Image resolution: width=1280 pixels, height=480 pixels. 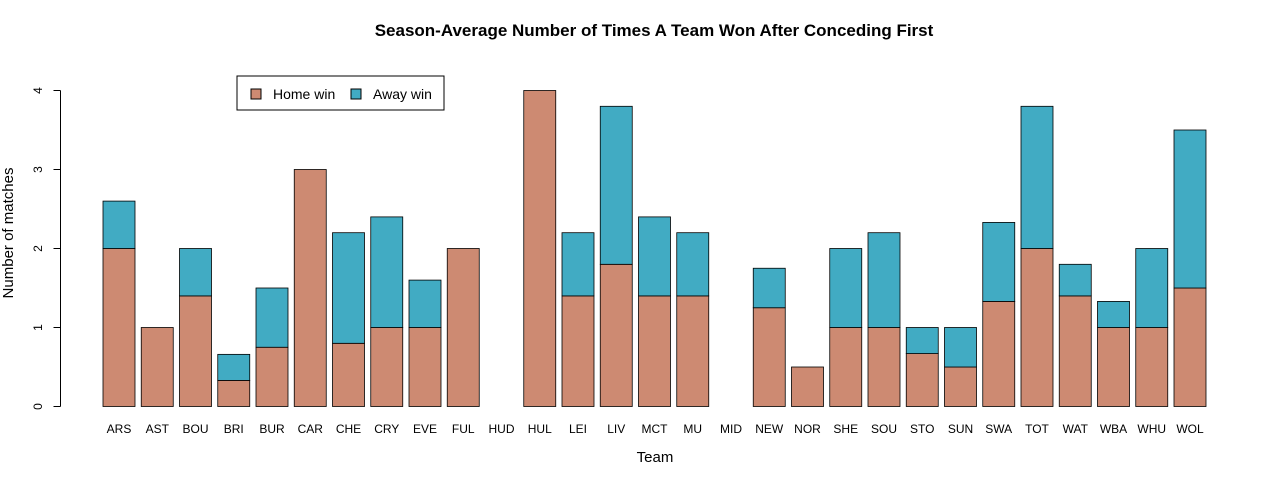 What do you see at coordinates (922, 429) in the screenshot?
I see `x-tick-label: STO` at bounding box center [922, 429].